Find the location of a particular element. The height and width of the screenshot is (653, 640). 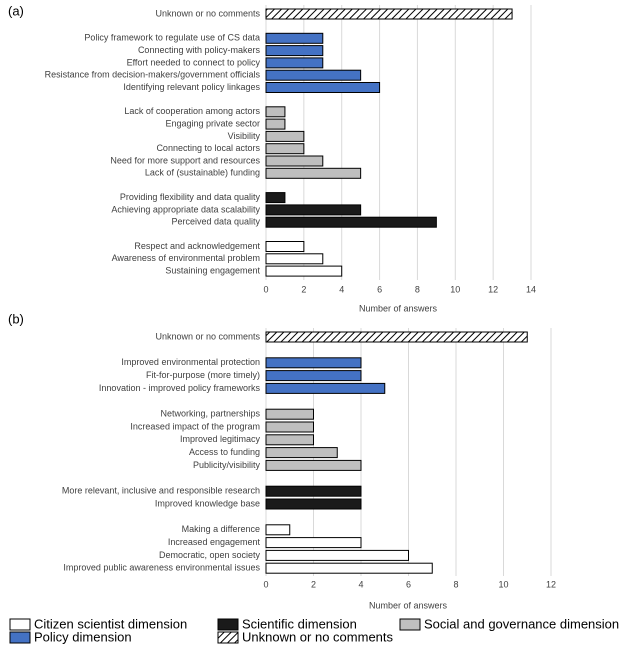

category-label: Engaging private sector is located at coordinates (212, 123).